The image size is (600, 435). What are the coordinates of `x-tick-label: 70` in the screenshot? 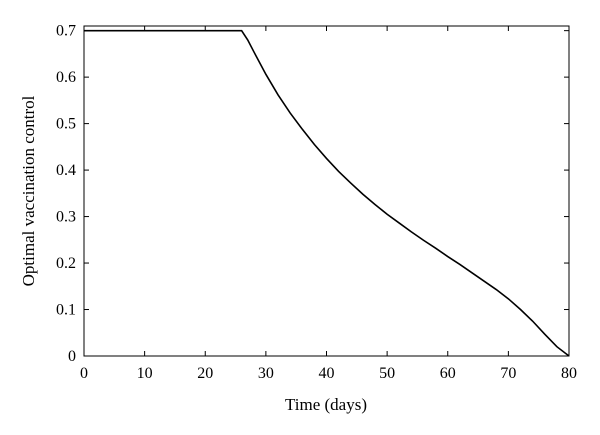 It's located at (508, 373).